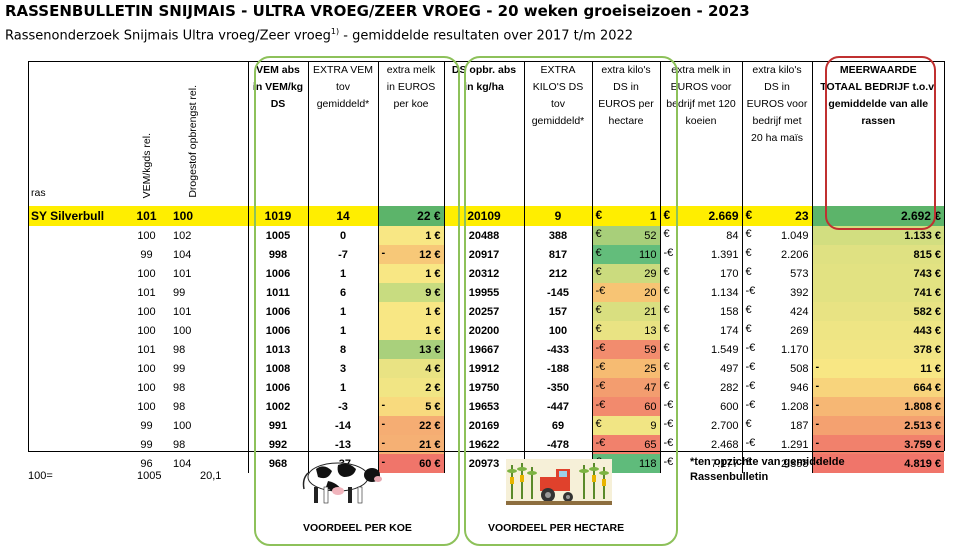  What do you see at coordinates (625, 216) in the screenshot?
I see `cell-extra-kilo-eur: €1` at bounding box center [625, 216].